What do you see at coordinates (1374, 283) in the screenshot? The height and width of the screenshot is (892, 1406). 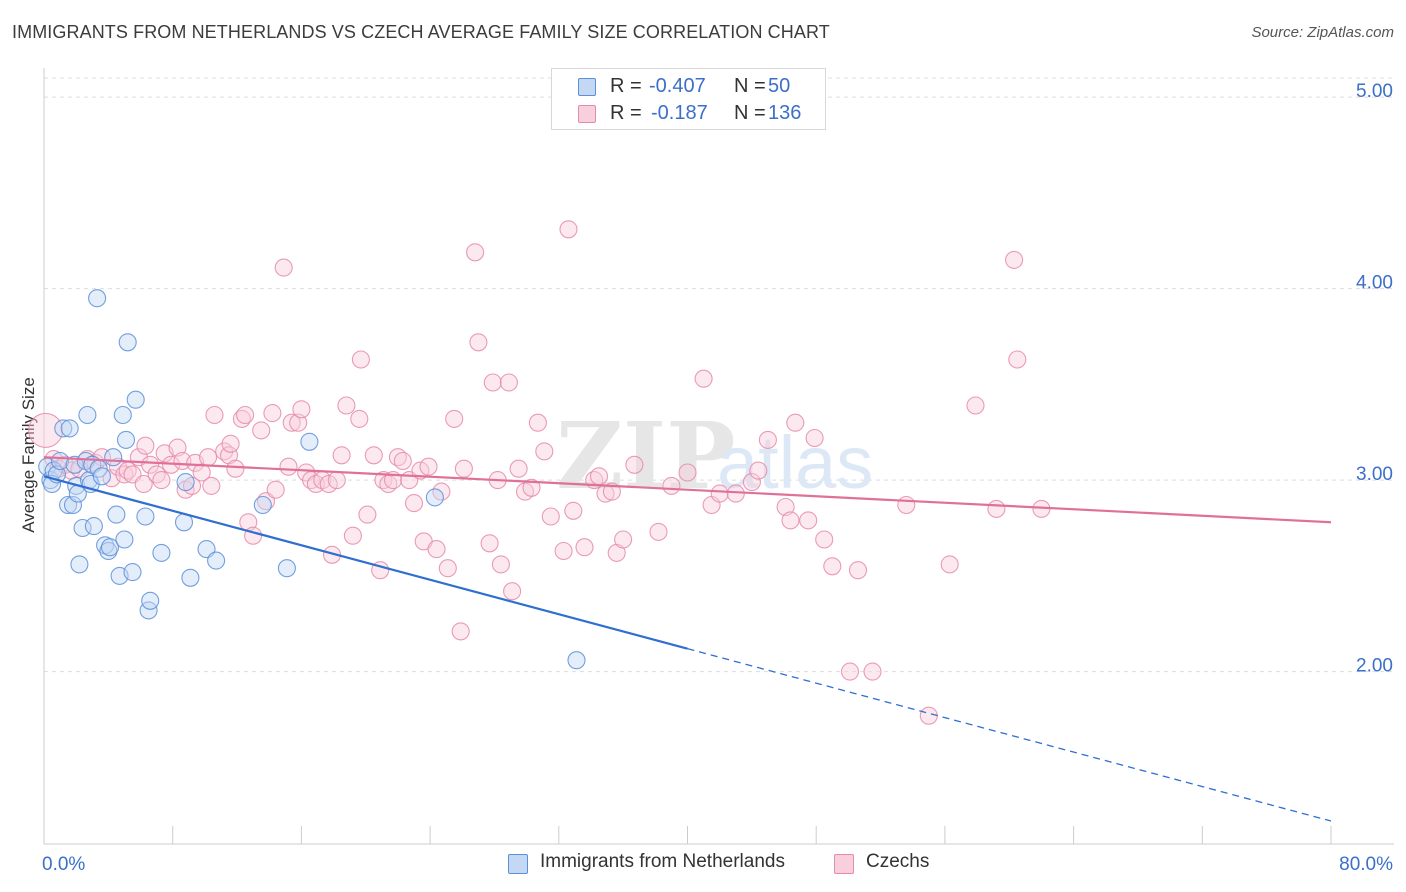 I see `y-tick-label: 4.00` at bounding box center [1374, 283].